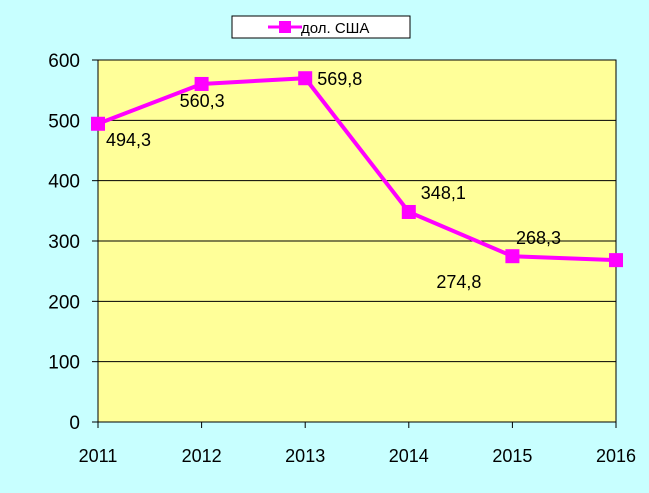 This screenshot has width=649, height=493. What do you see at coordinates (443, 193) in the screenshot?
I see `data-label: 348,1` at bounding box center [443, 193].